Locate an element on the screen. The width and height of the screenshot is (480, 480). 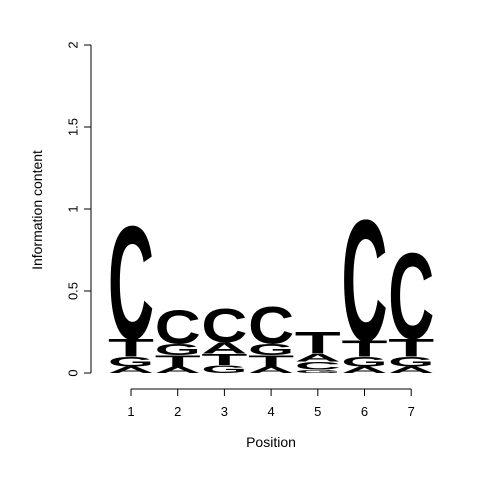
y-tick-label: 0 is located at coordinates (73, 372).